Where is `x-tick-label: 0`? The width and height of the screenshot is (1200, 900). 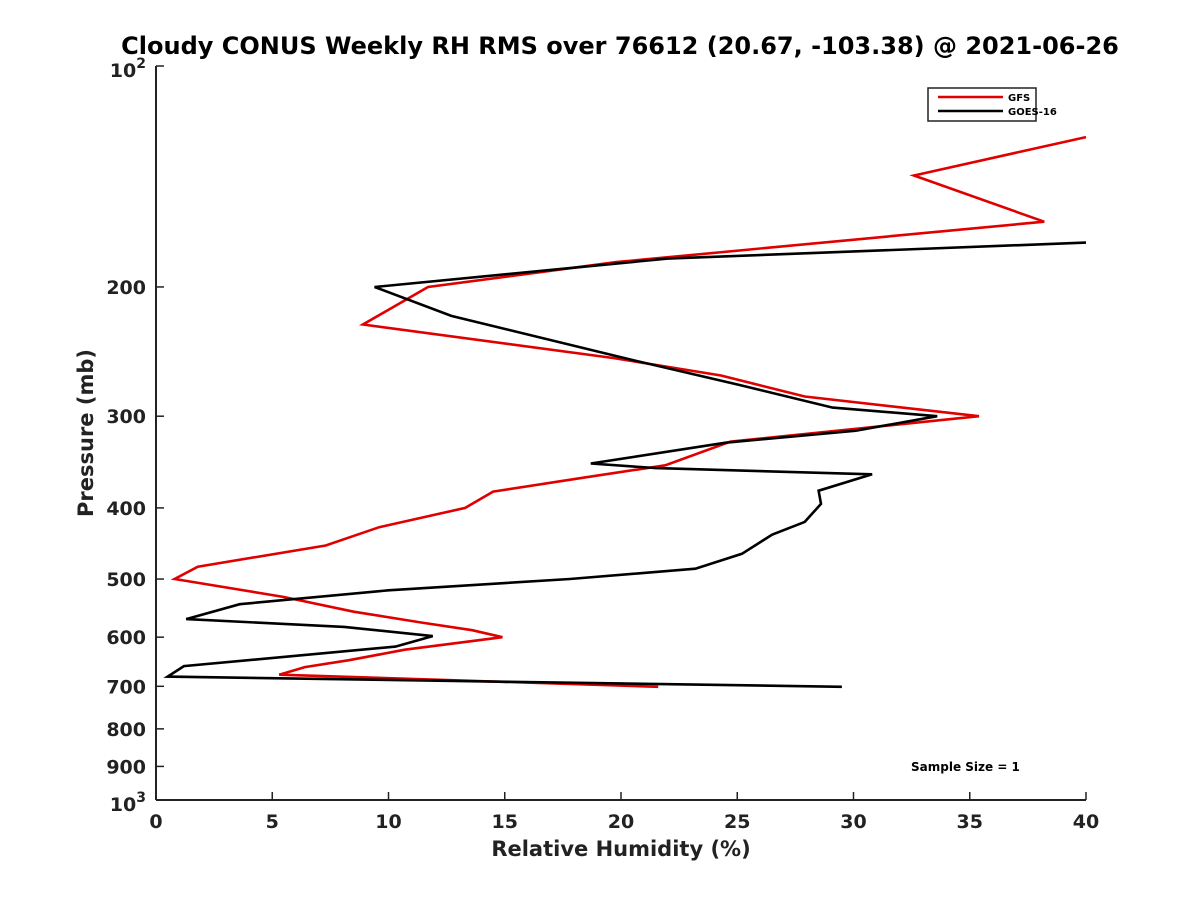 x-tick-label: 0 is located at coordinates (155, 822).